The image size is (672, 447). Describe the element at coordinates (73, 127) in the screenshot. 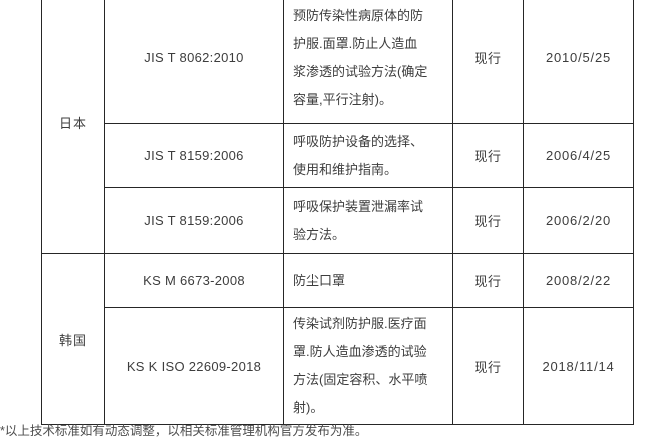

I see `country-cell-japan: 日本` at that location.